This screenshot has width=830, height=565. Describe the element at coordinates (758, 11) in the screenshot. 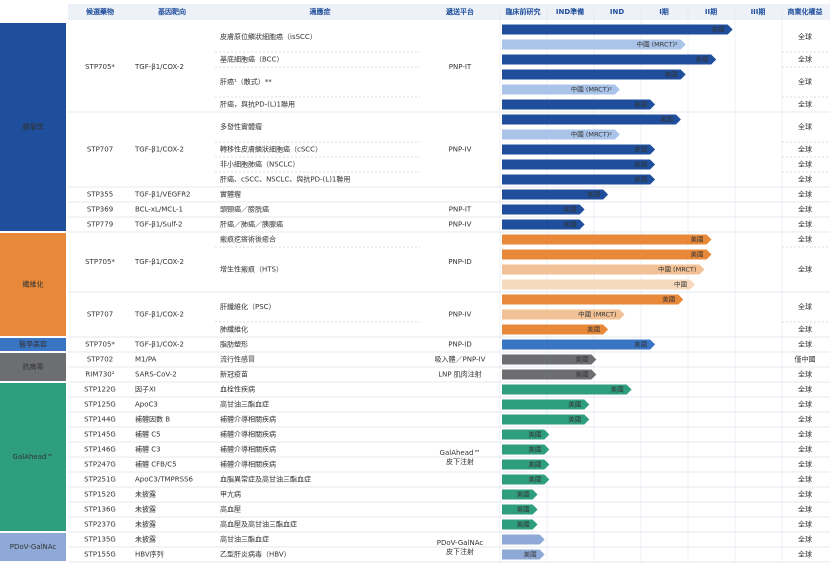

I see `column-header: III期` at that location.